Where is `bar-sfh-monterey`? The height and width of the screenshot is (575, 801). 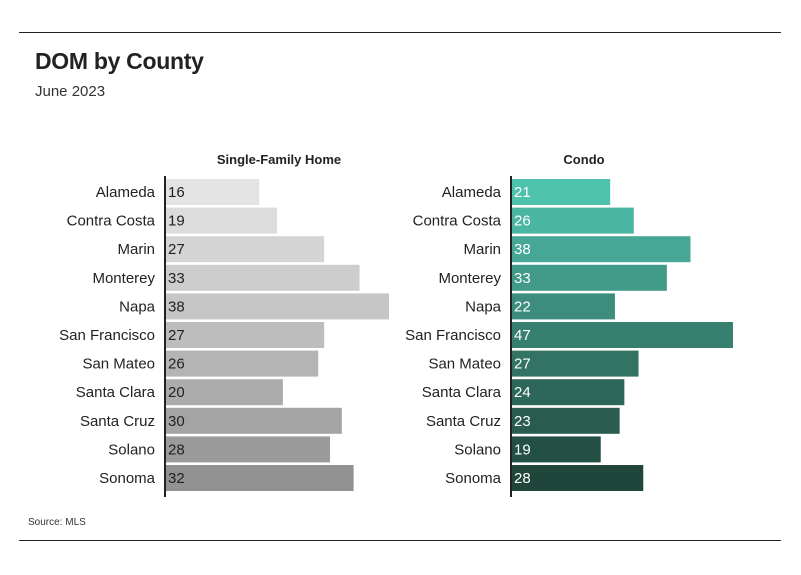
bar-sfh-monterey is located at coordinates (262, 277).